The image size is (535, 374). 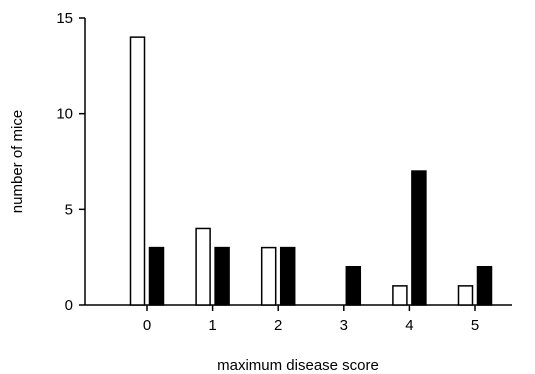 I want to click on x-tick-label: 4, so click(x=409, y=325).